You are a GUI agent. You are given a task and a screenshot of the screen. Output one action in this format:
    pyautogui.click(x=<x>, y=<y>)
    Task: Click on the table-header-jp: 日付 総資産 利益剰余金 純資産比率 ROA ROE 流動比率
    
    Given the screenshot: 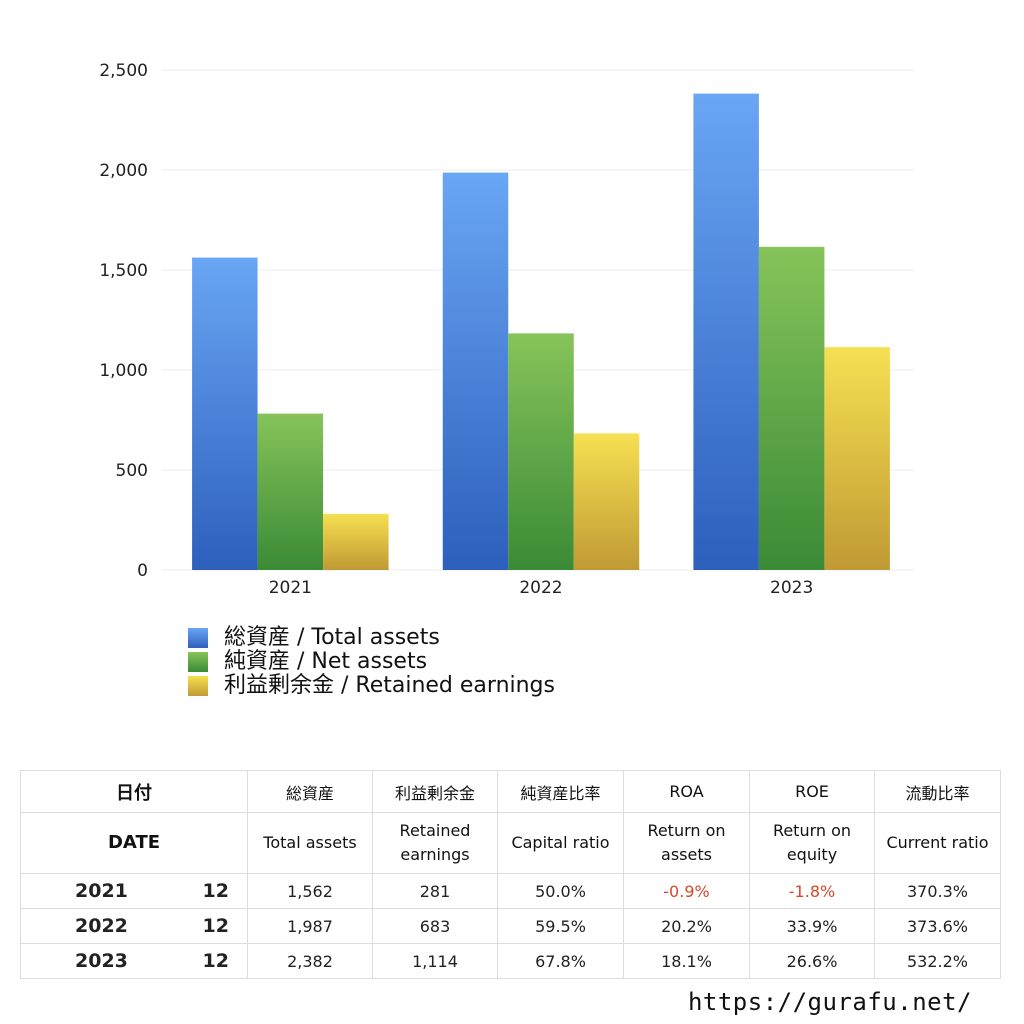 What is the action you would take?
    pyautogui.click(x=510, y=791)
    